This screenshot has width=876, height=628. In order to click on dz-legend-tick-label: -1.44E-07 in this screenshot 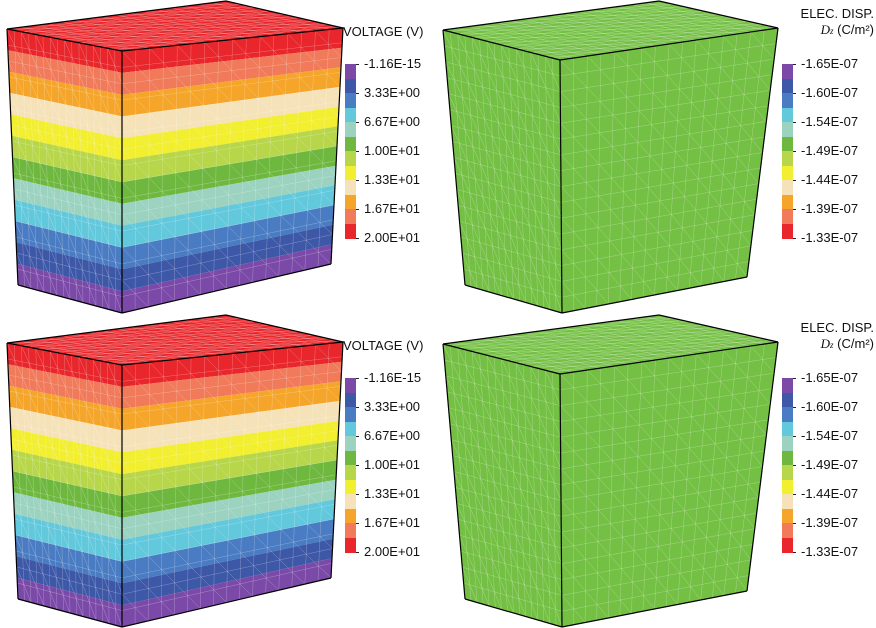, I will do `click(830, 493)`.